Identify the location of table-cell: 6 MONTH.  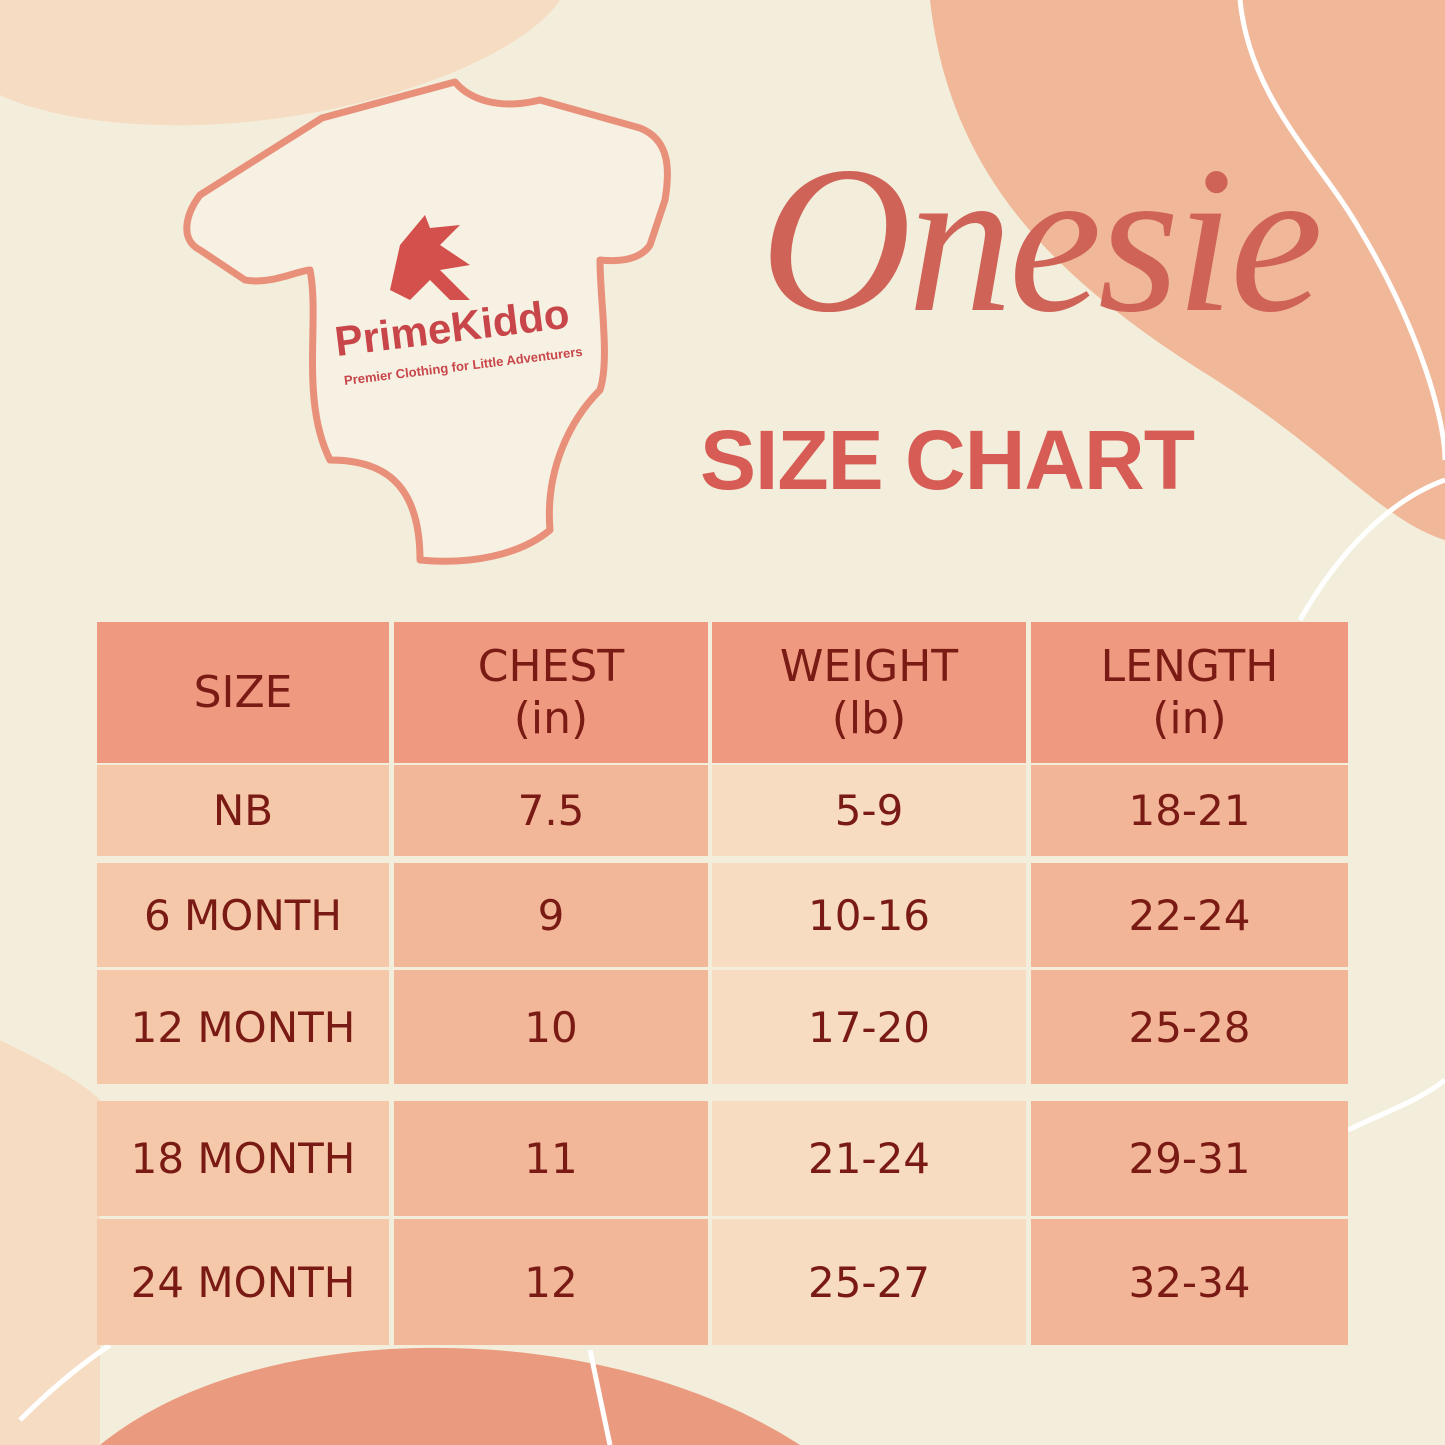
(243, 915).